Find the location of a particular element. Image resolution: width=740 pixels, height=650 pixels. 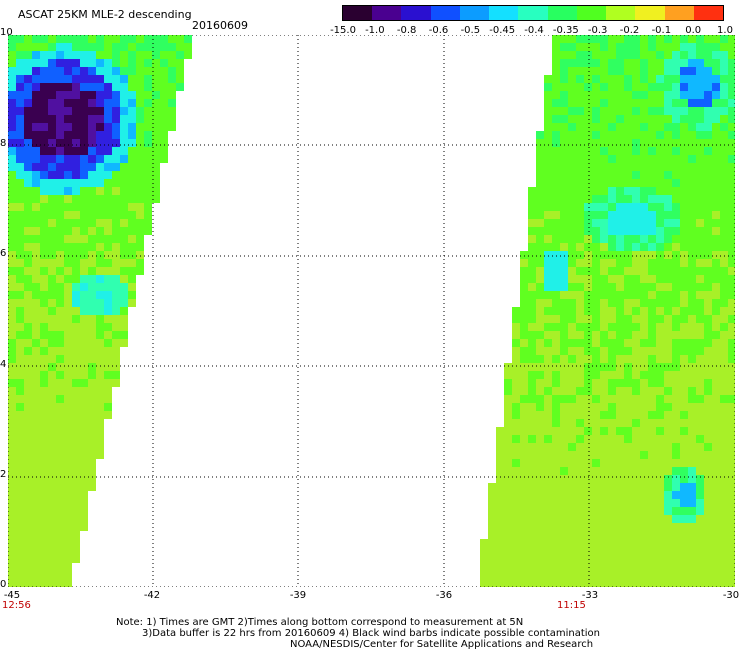

colorbar is located at coordinates (533, 13).